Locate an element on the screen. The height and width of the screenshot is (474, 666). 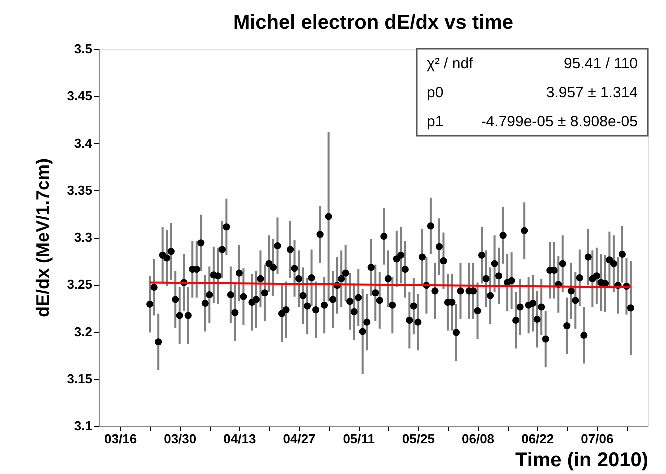
x-tick-label: 04/27 is located at coordinates (299, 439).